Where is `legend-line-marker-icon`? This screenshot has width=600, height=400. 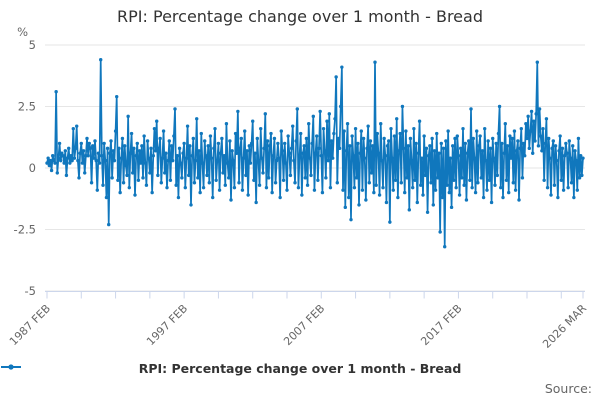
legend-line-marker-icon is located at coordinates (11, 367).